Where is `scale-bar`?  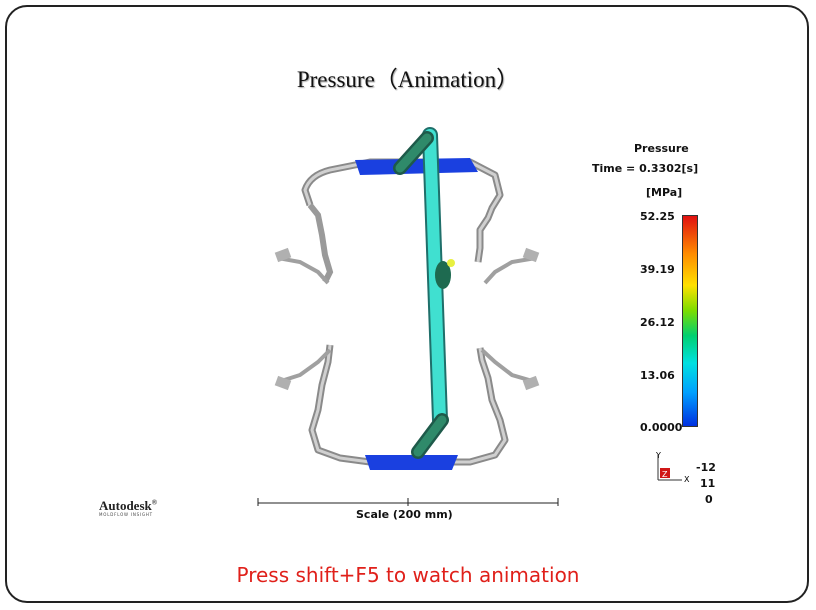 scale-bar is located at coordinates (408, 502).